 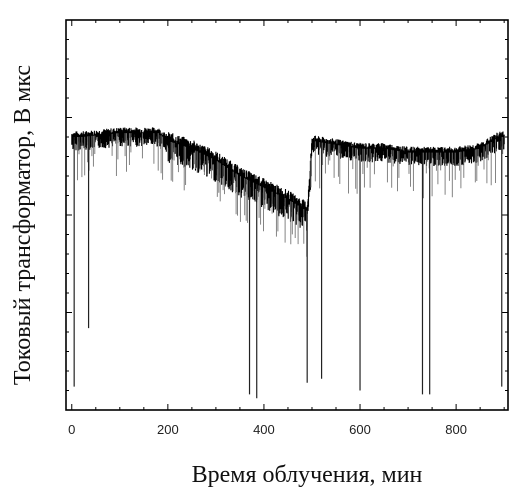 What do you see at coordinates (71, 429) in the screenshot?
I see `x-tick-label: 0` at bounding box center [71, 429].